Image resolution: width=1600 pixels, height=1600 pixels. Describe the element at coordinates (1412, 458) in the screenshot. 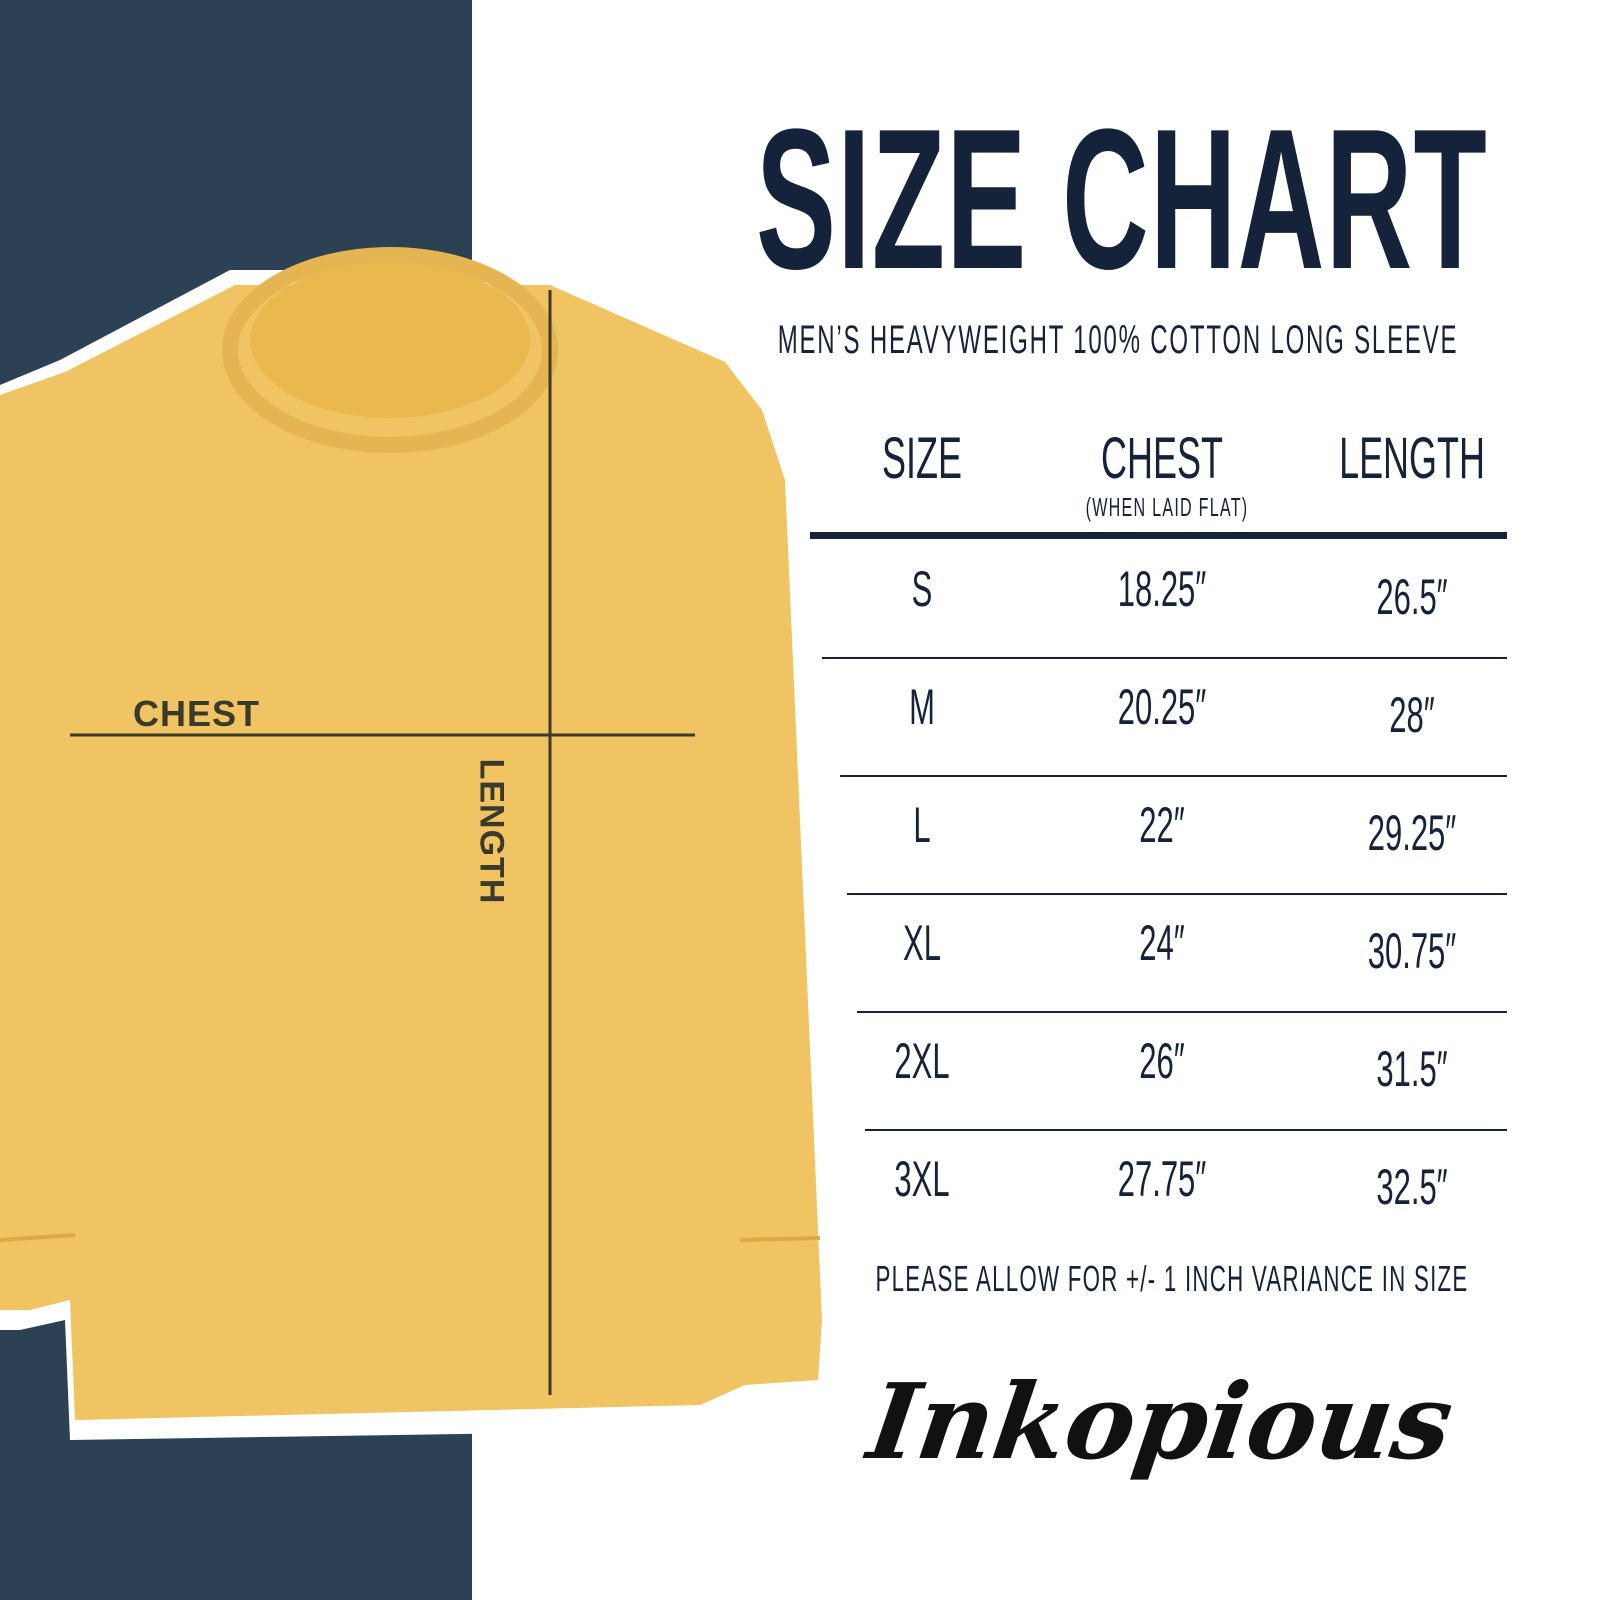

I see `header-length: LENGTH` at that location.